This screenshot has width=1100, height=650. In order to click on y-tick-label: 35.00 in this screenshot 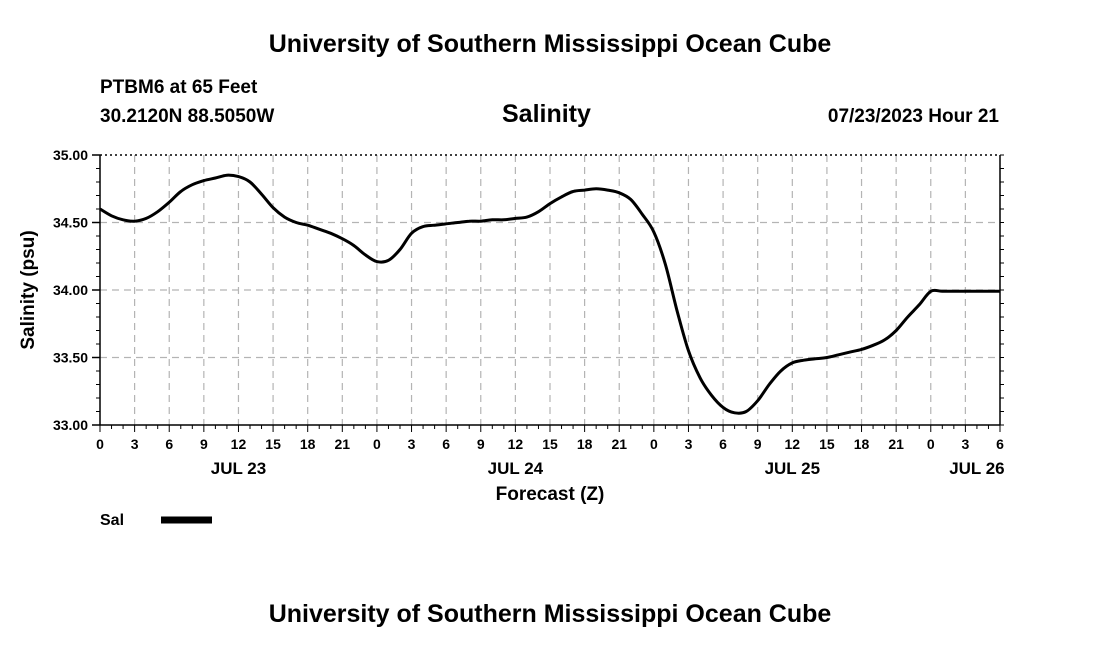, I will do `click(70, 155)`.